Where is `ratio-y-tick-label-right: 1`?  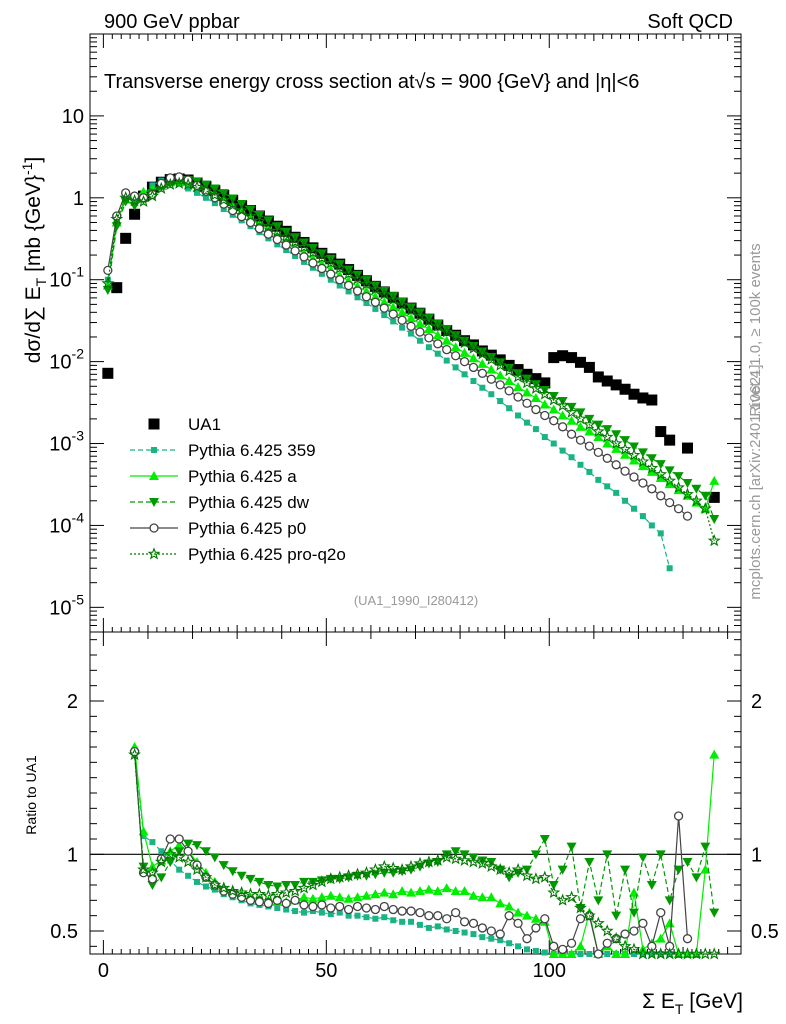
ratio-y-tick-label-right: 1 is located at coordinates (756, 855).